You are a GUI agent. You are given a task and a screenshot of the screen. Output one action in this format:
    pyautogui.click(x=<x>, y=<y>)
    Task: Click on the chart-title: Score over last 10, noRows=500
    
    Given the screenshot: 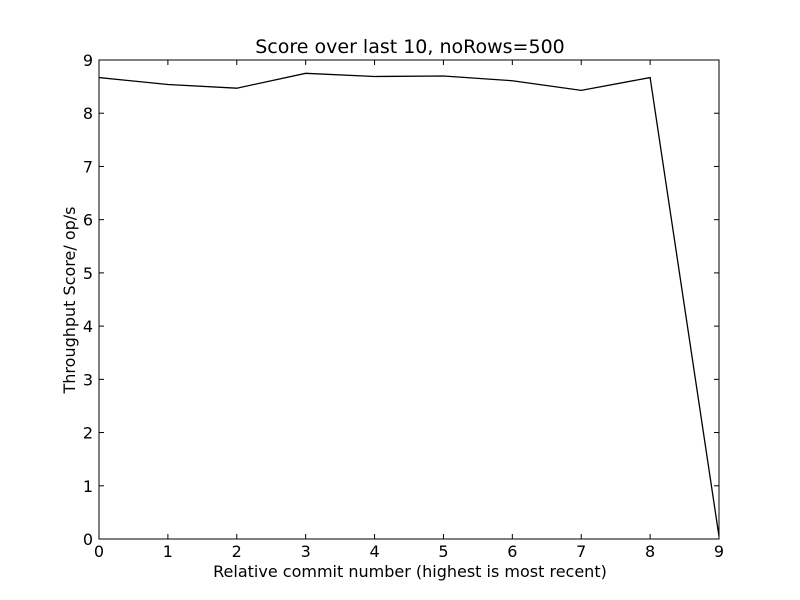 What is the action you would take?
    pyautogui.click(x=410, y=47)
    